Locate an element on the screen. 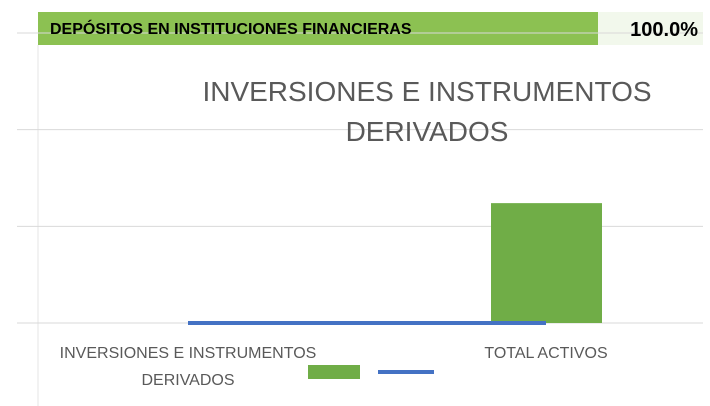 The image size is (710, 406). chart-title: INVERSIONES E INSTRUMENTOS DERIVADOS is located at coordinates (427, 111).